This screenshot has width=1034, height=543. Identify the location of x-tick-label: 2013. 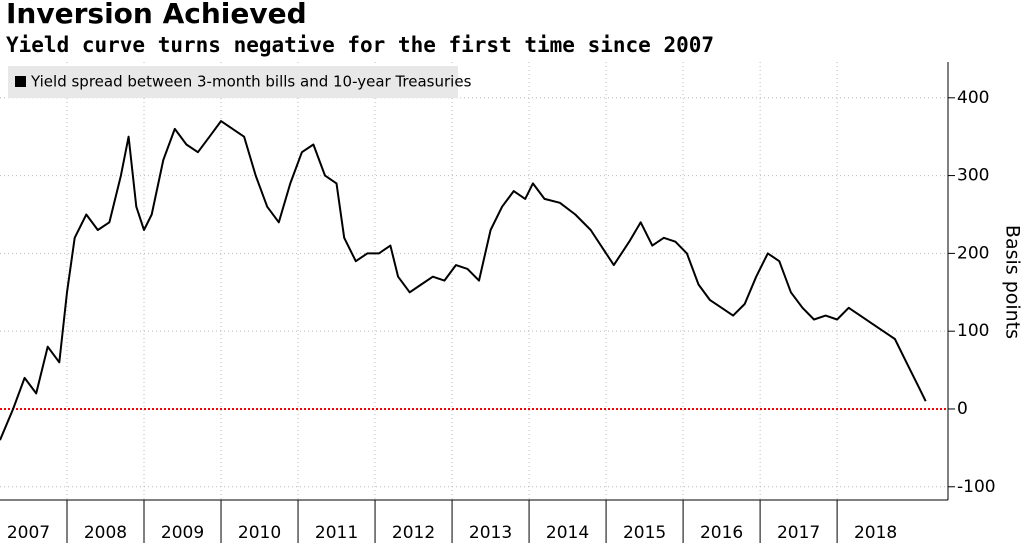
(490, 533).